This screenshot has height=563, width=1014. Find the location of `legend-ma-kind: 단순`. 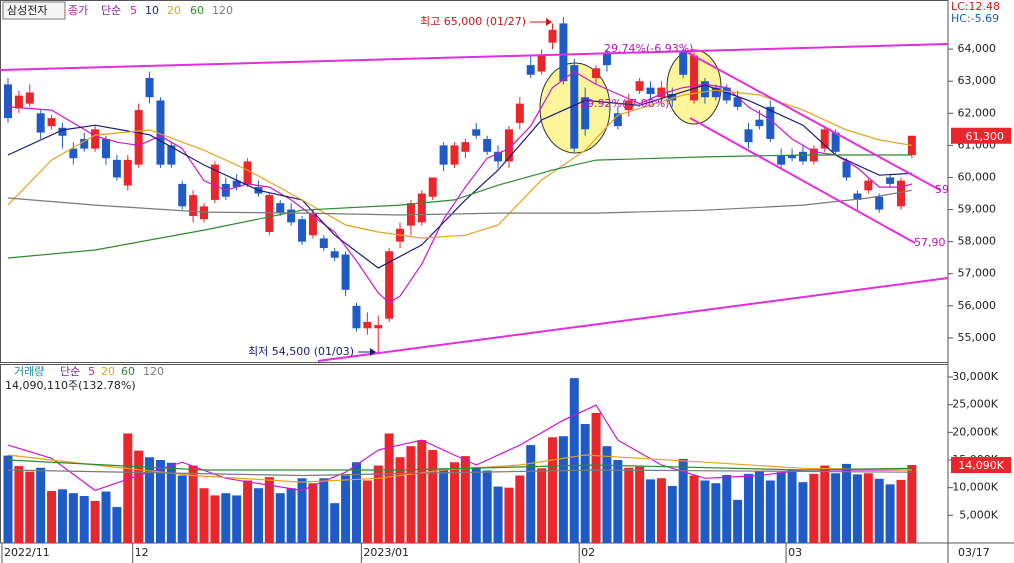

legend-ma-kind: 단순 is located at coordinates (70, 371).